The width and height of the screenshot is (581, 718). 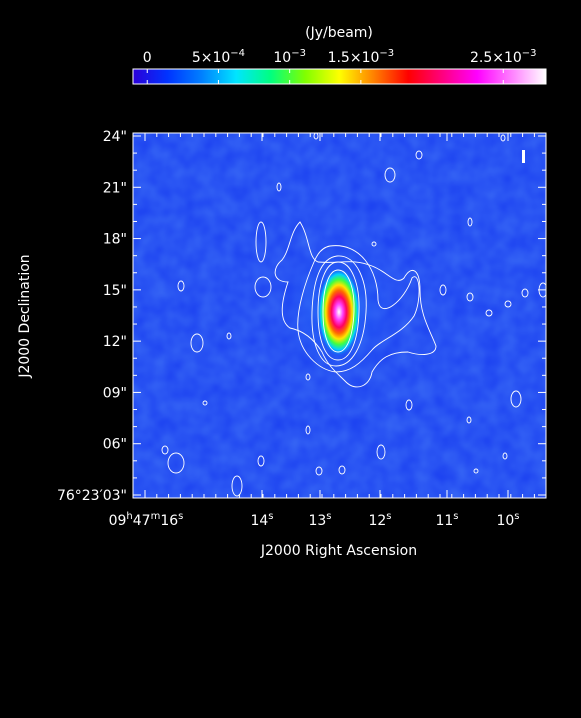 I want to click on colorbar: (Jy/beam) 0 5×10⁻⁴ 10−3 1.5×10⁻³ 2.5×10⁻³, so click(x=339, y=55).